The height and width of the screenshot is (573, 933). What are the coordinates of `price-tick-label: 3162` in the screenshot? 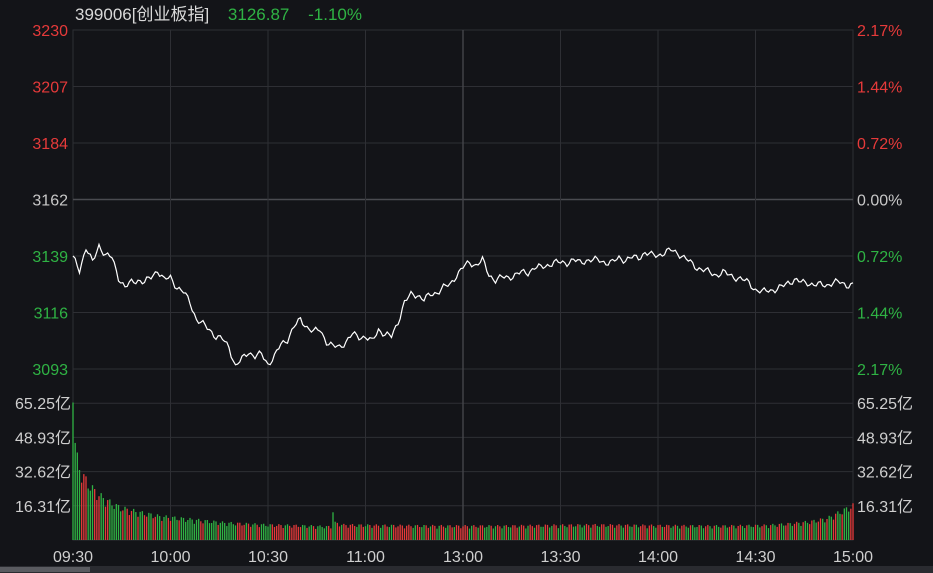 It's located at (50, 201).